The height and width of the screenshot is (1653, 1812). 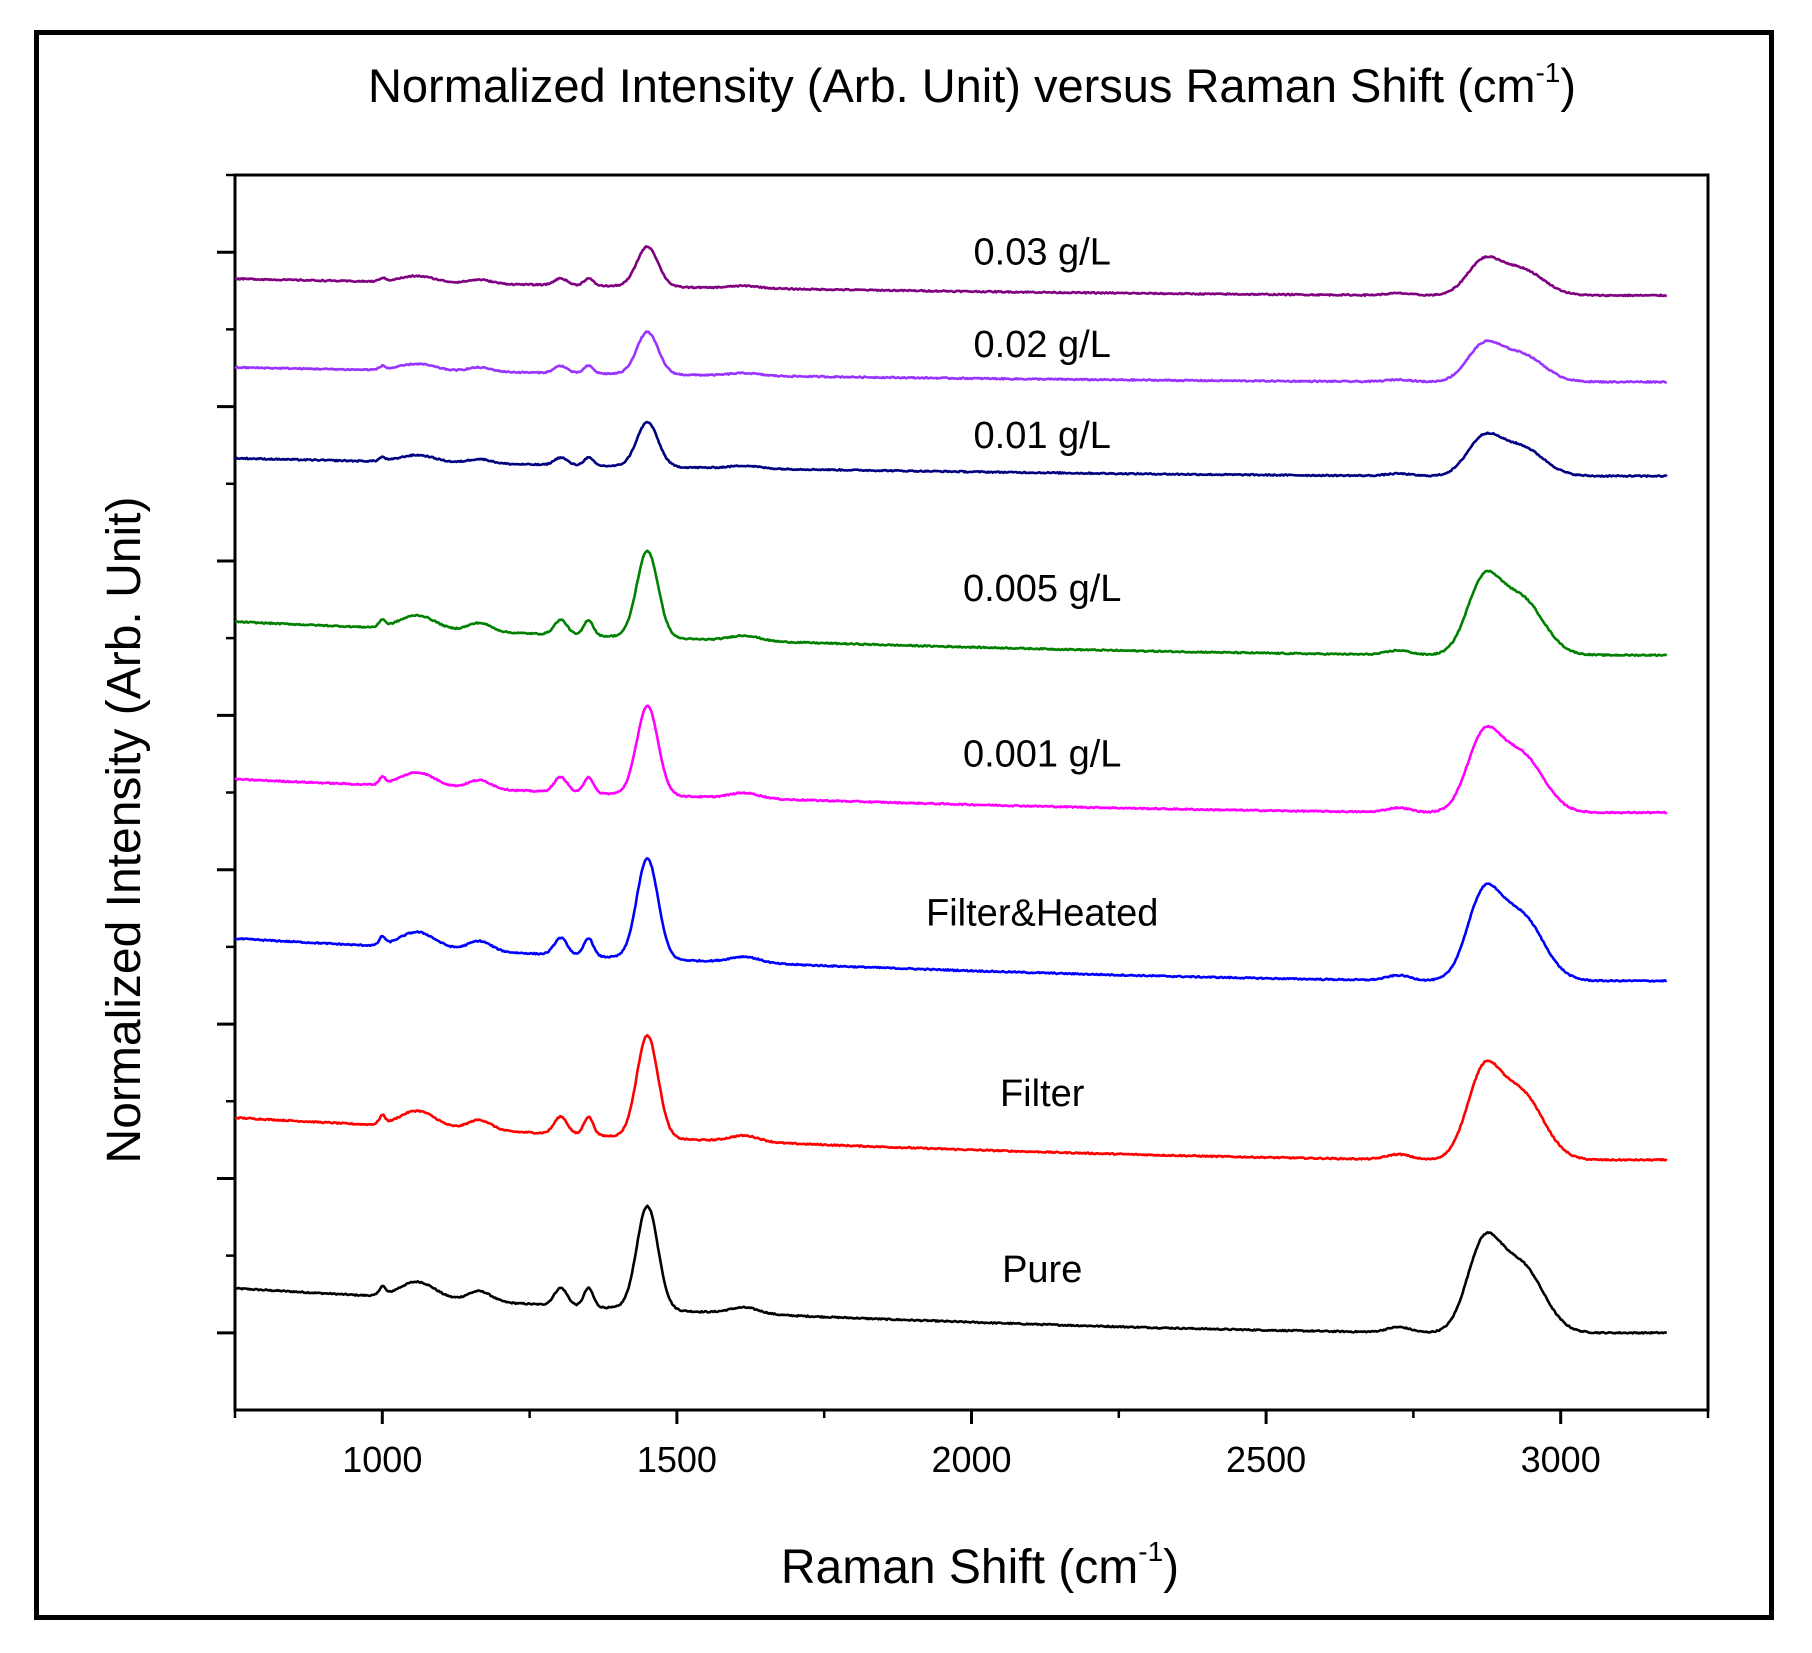 I want to click on series-label-3: 0.001 g/L, so click(x=1042, y=754).